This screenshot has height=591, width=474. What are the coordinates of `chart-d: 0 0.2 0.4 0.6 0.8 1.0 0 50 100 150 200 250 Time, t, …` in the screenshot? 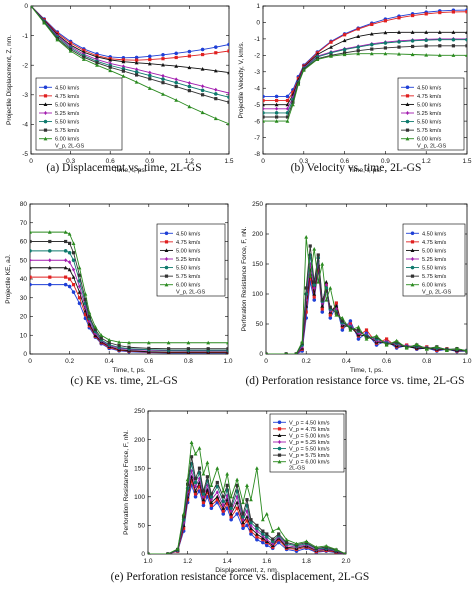 It's located at (356, 287).